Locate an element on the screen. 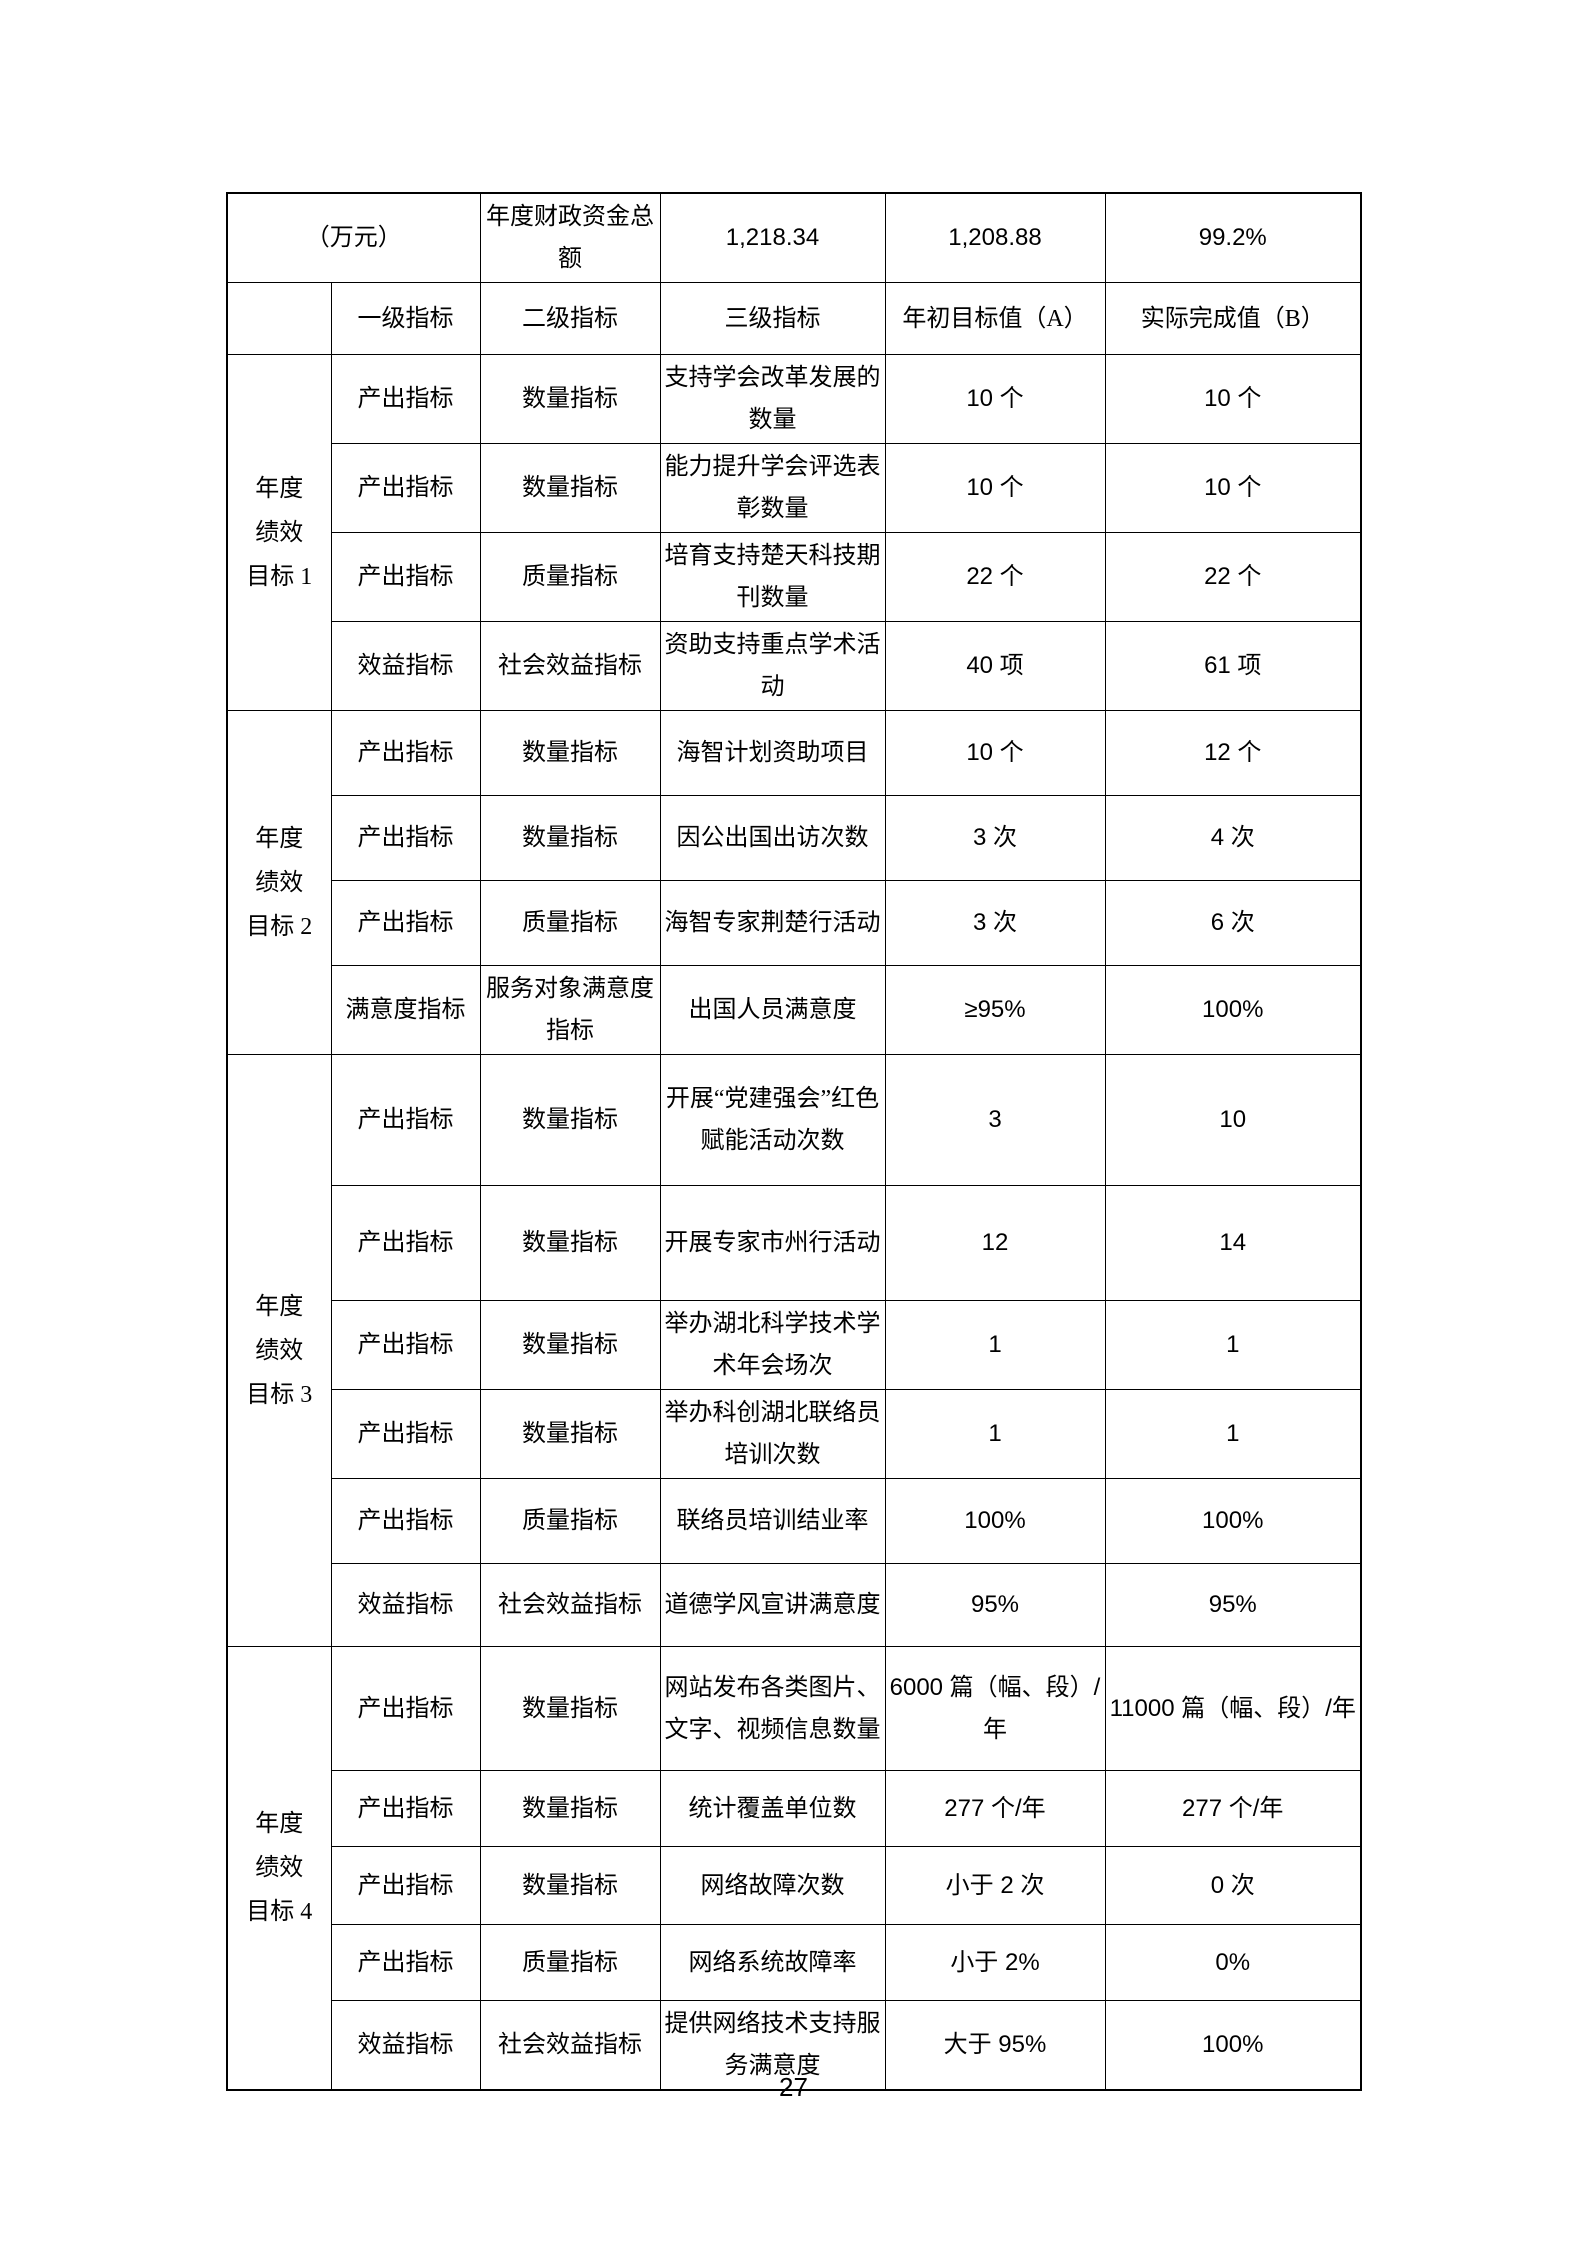 The height and width of the screenshot is (2245, 1587). target-value-cell: 277 个/年 is located at coordinates (995, 1808).